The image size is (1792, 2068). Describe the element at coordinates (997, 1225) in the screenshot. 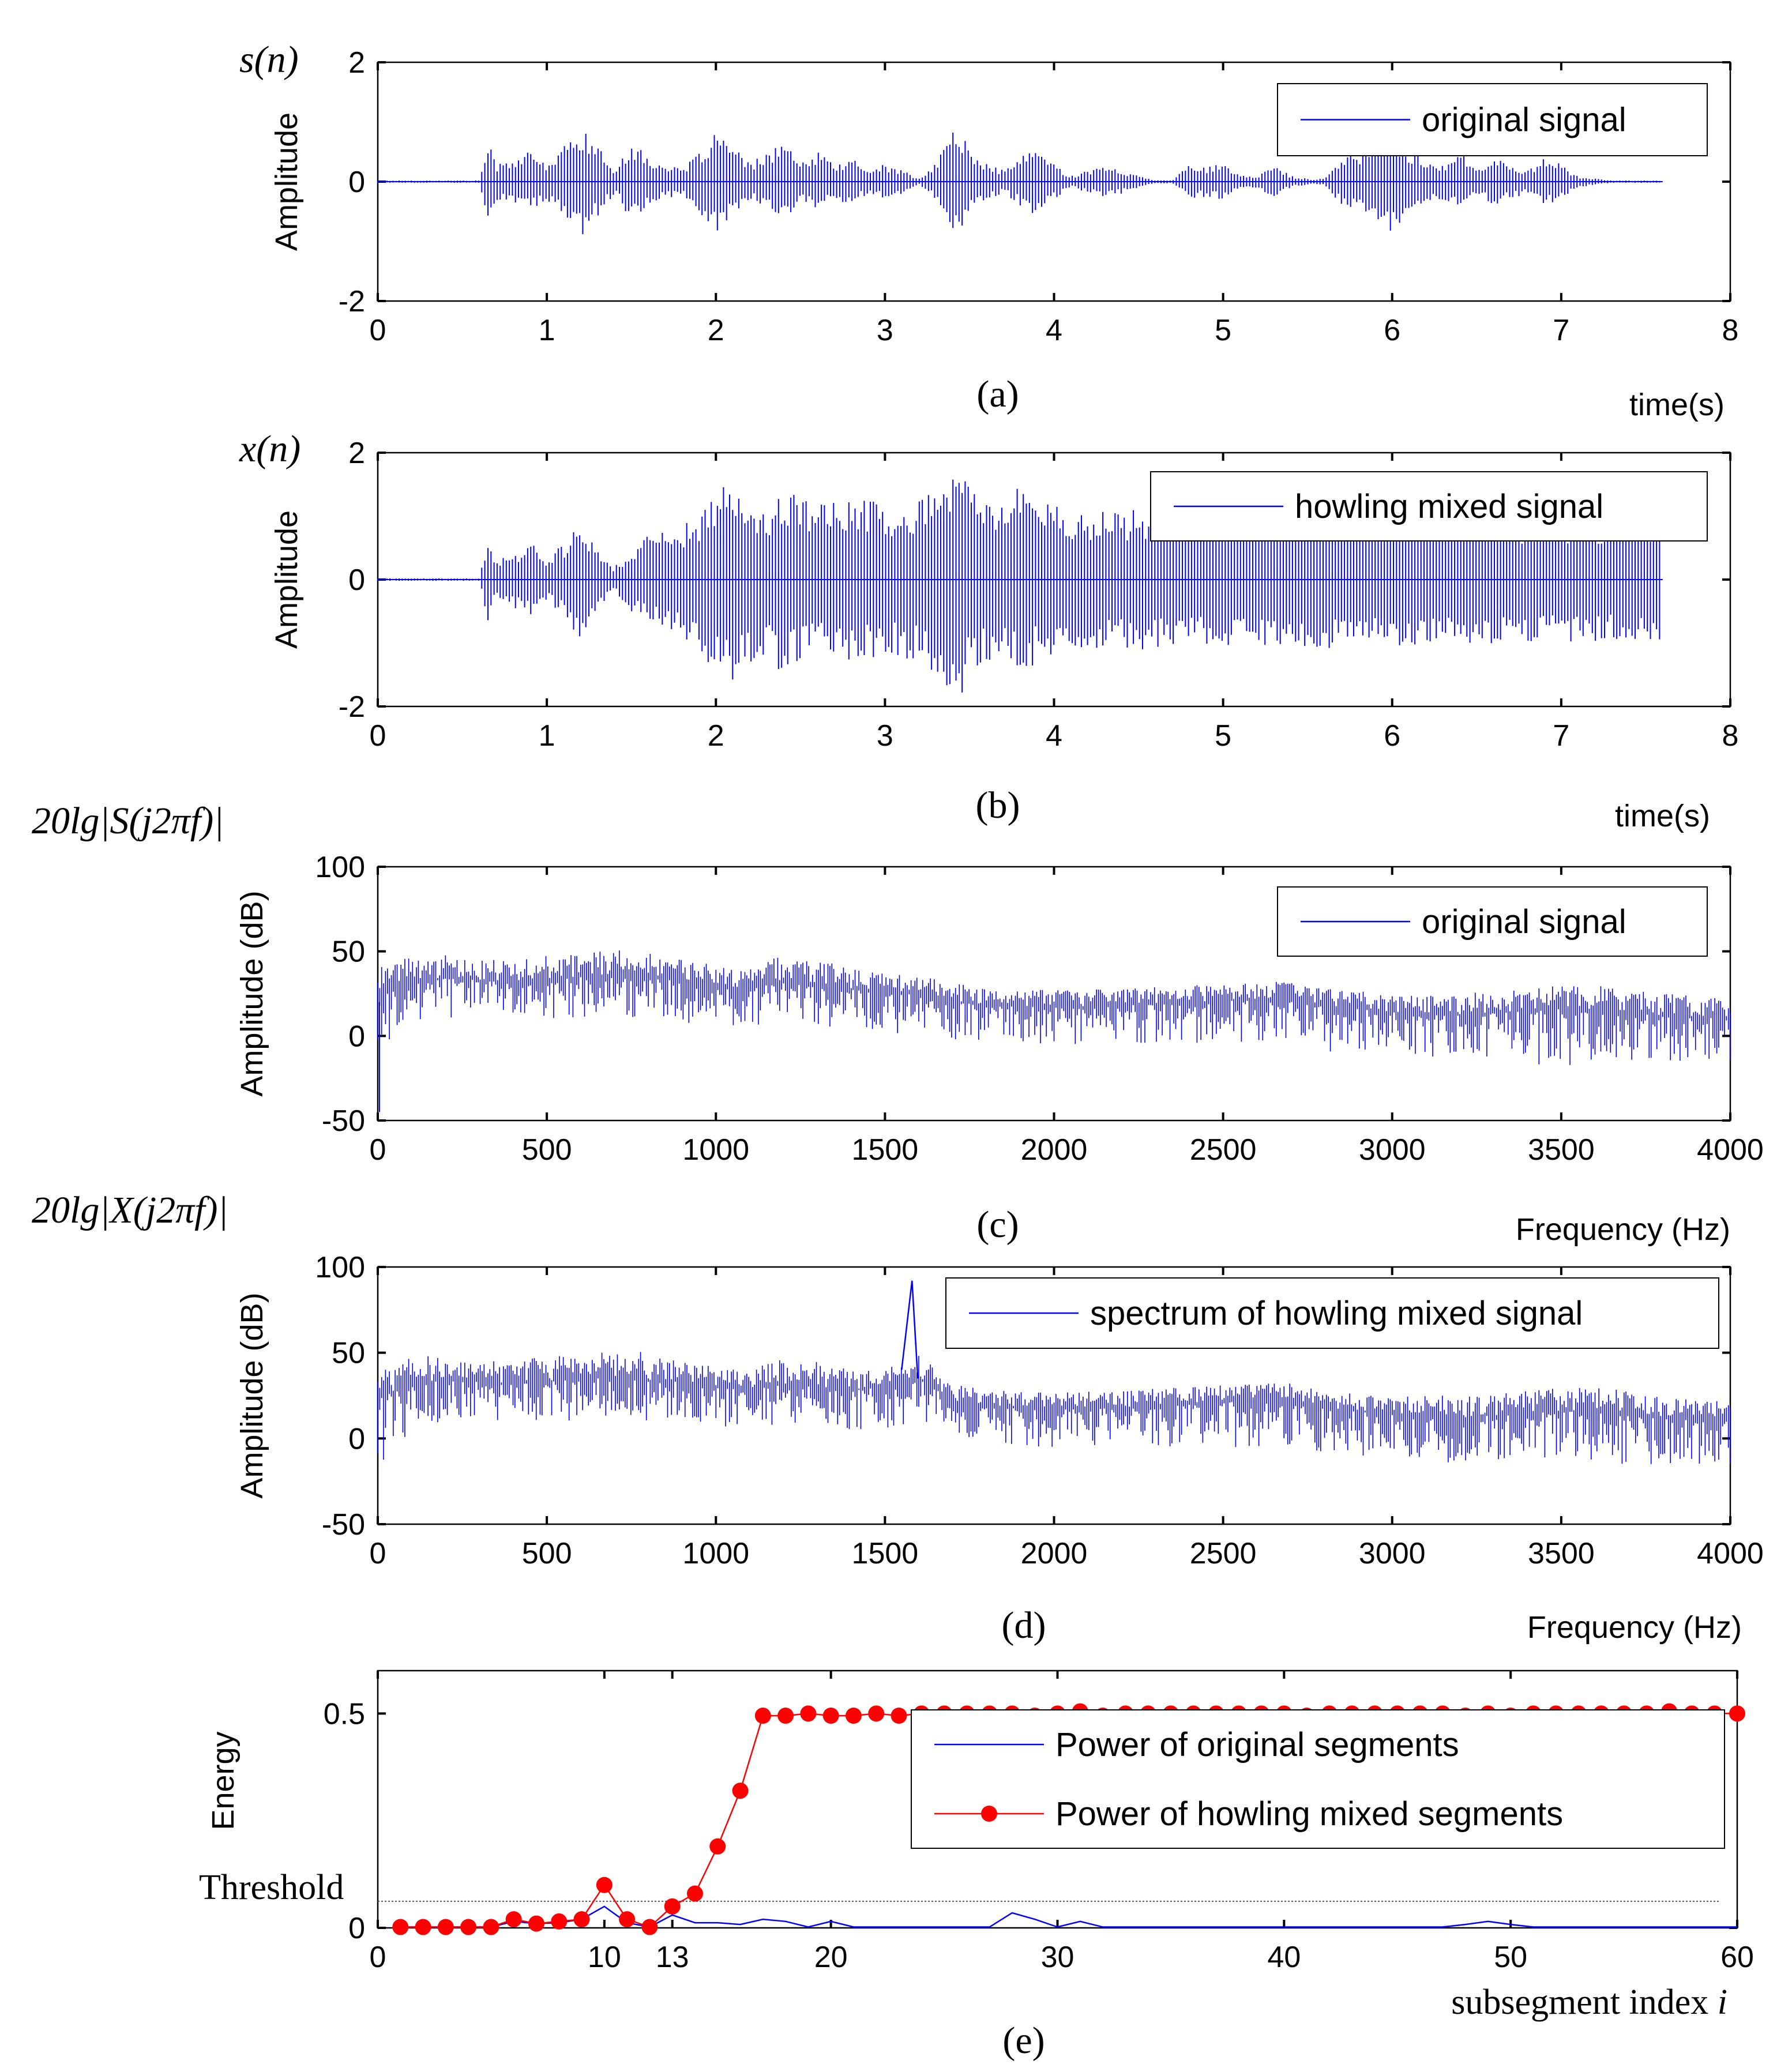

I see `panel-letter: (c)` at that location.